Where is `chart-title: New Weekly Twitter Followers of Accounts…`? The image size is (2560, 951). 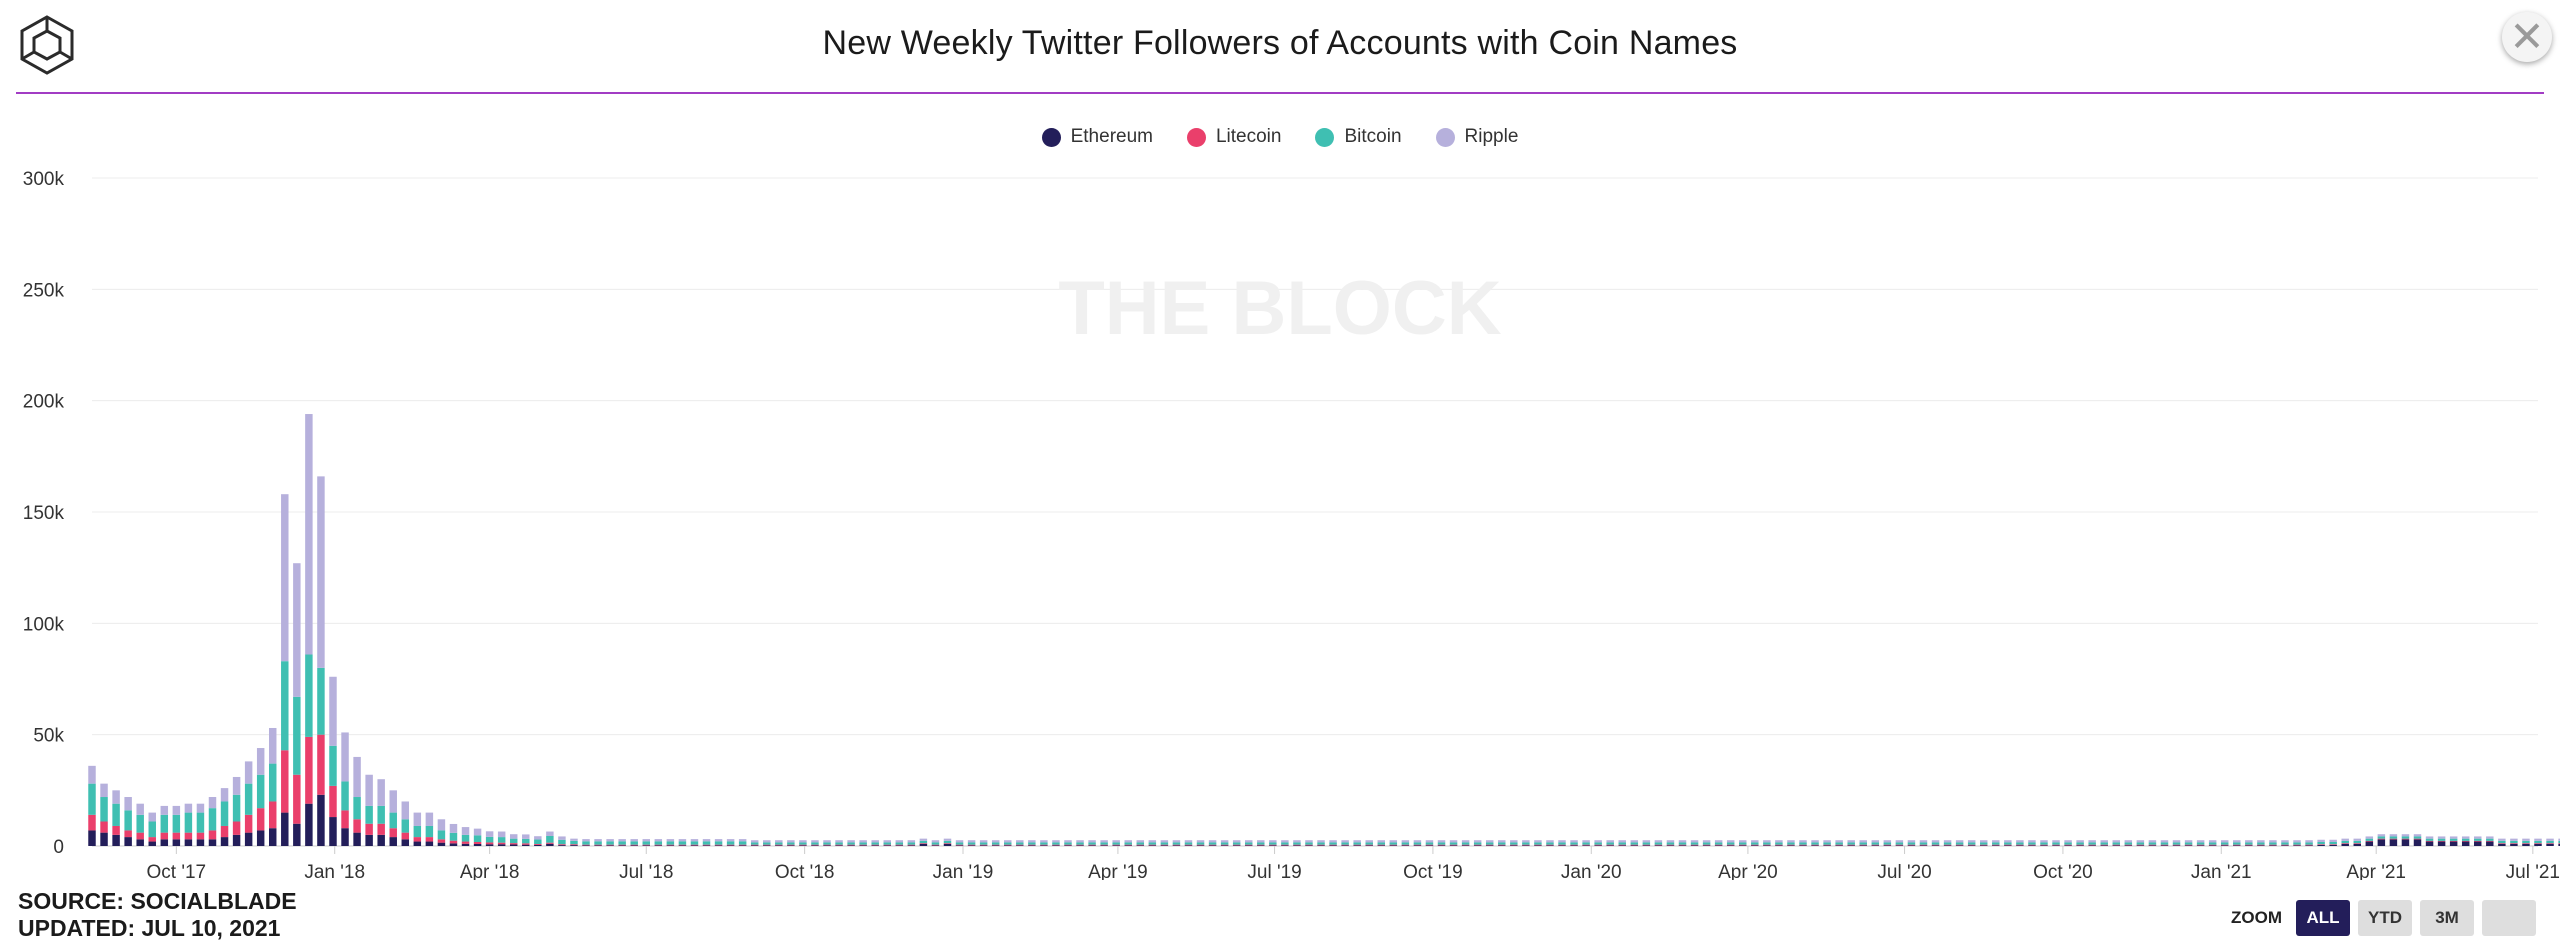 chart-title: New Weekly Twitter Followers of Accounts… is located at coordinates (1280, 43).